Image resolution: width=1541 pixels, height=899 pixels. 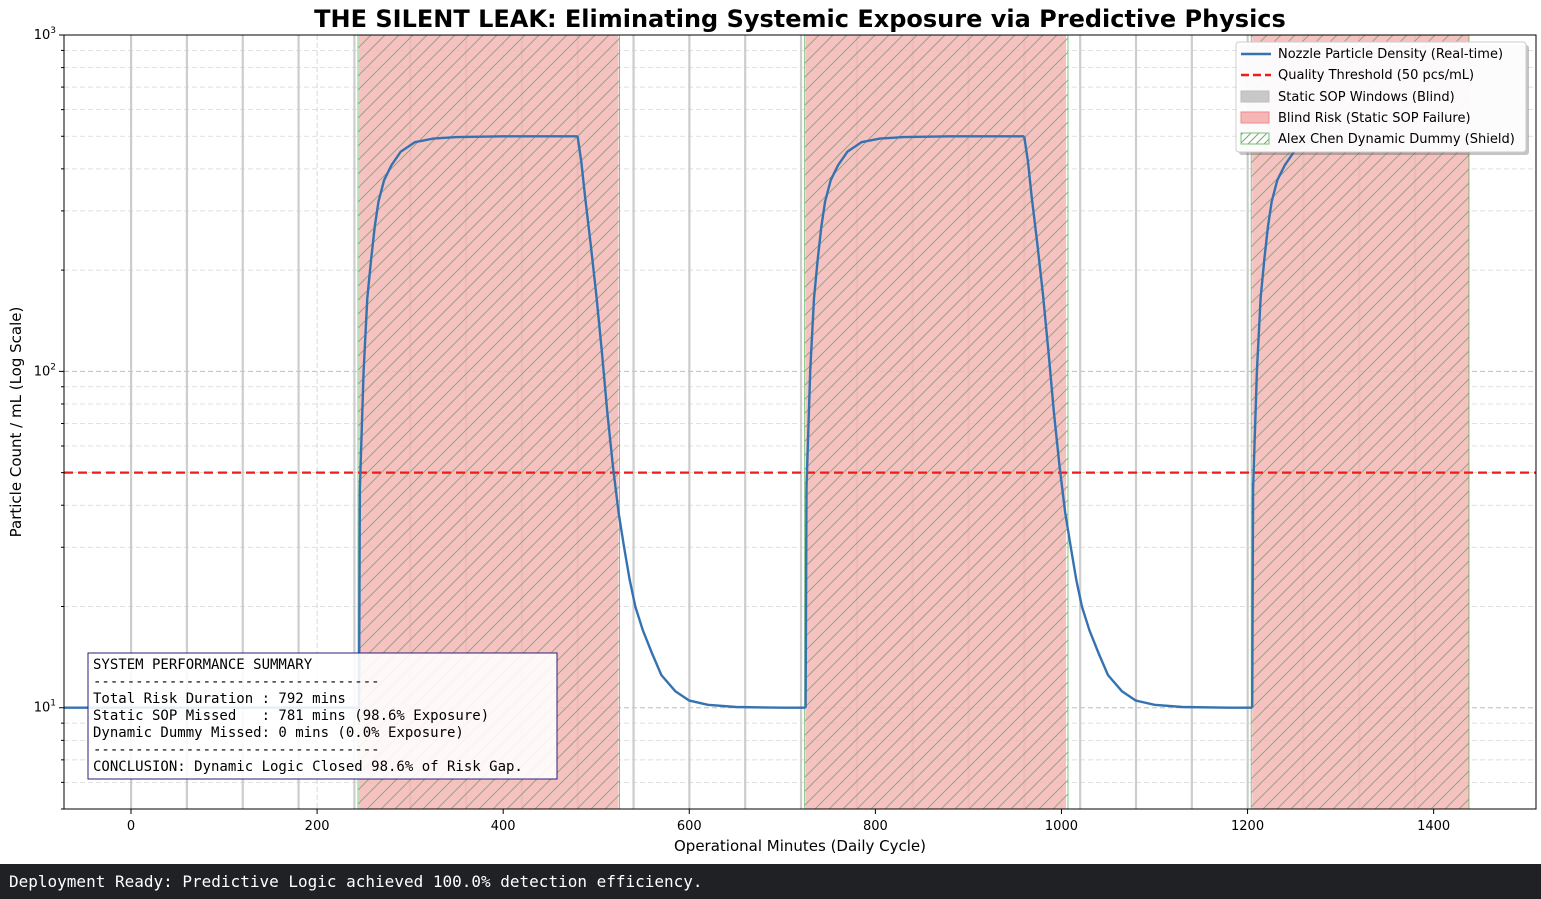 What do you see at coordinates (1255, 138) in the screenshot?
I see `legend-swatch-dummy` at bounding box center [1255, 138].